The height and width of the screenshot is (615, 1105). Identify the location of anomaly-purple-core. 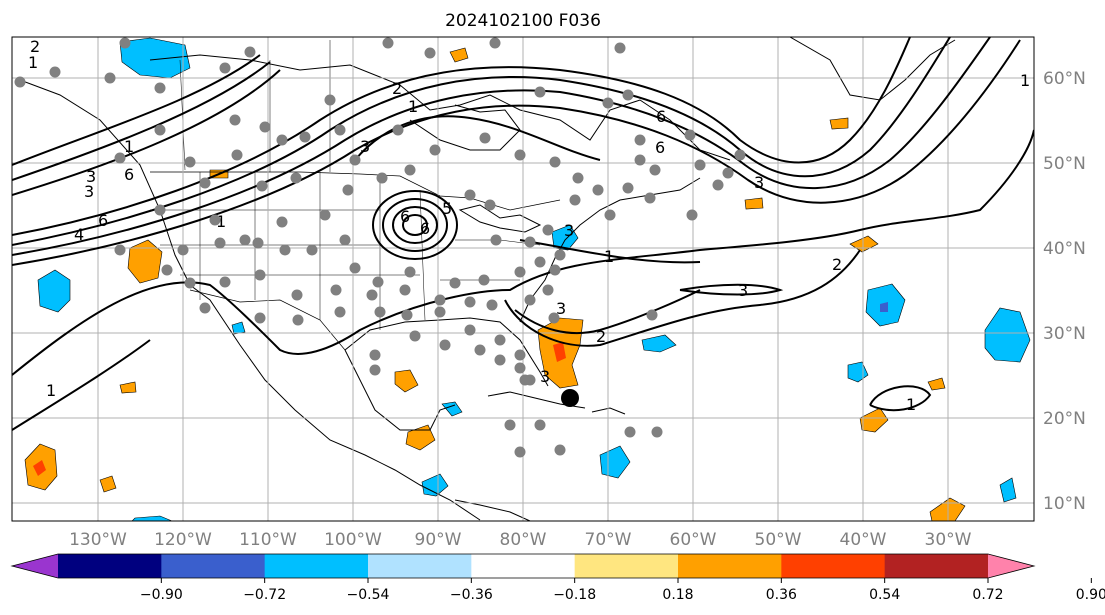
(884, 307).